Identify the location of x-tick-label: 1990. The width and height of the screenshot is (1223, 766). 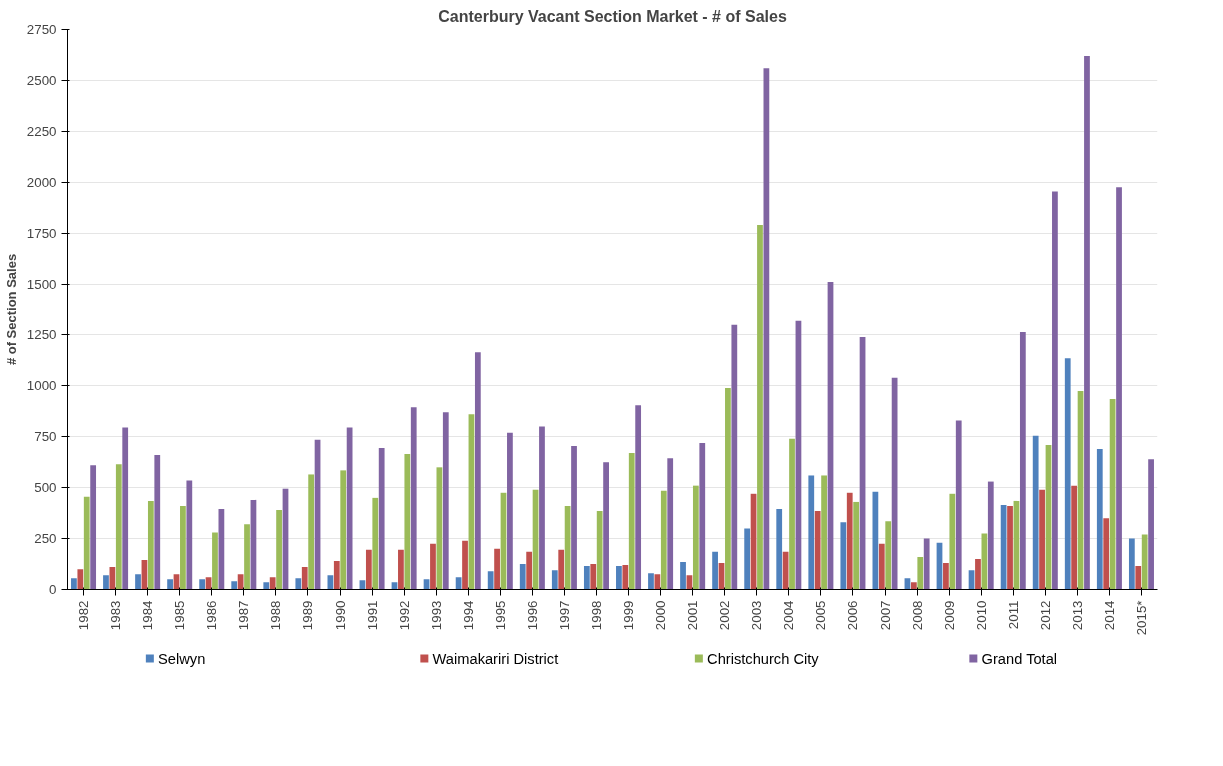
(340, 615).